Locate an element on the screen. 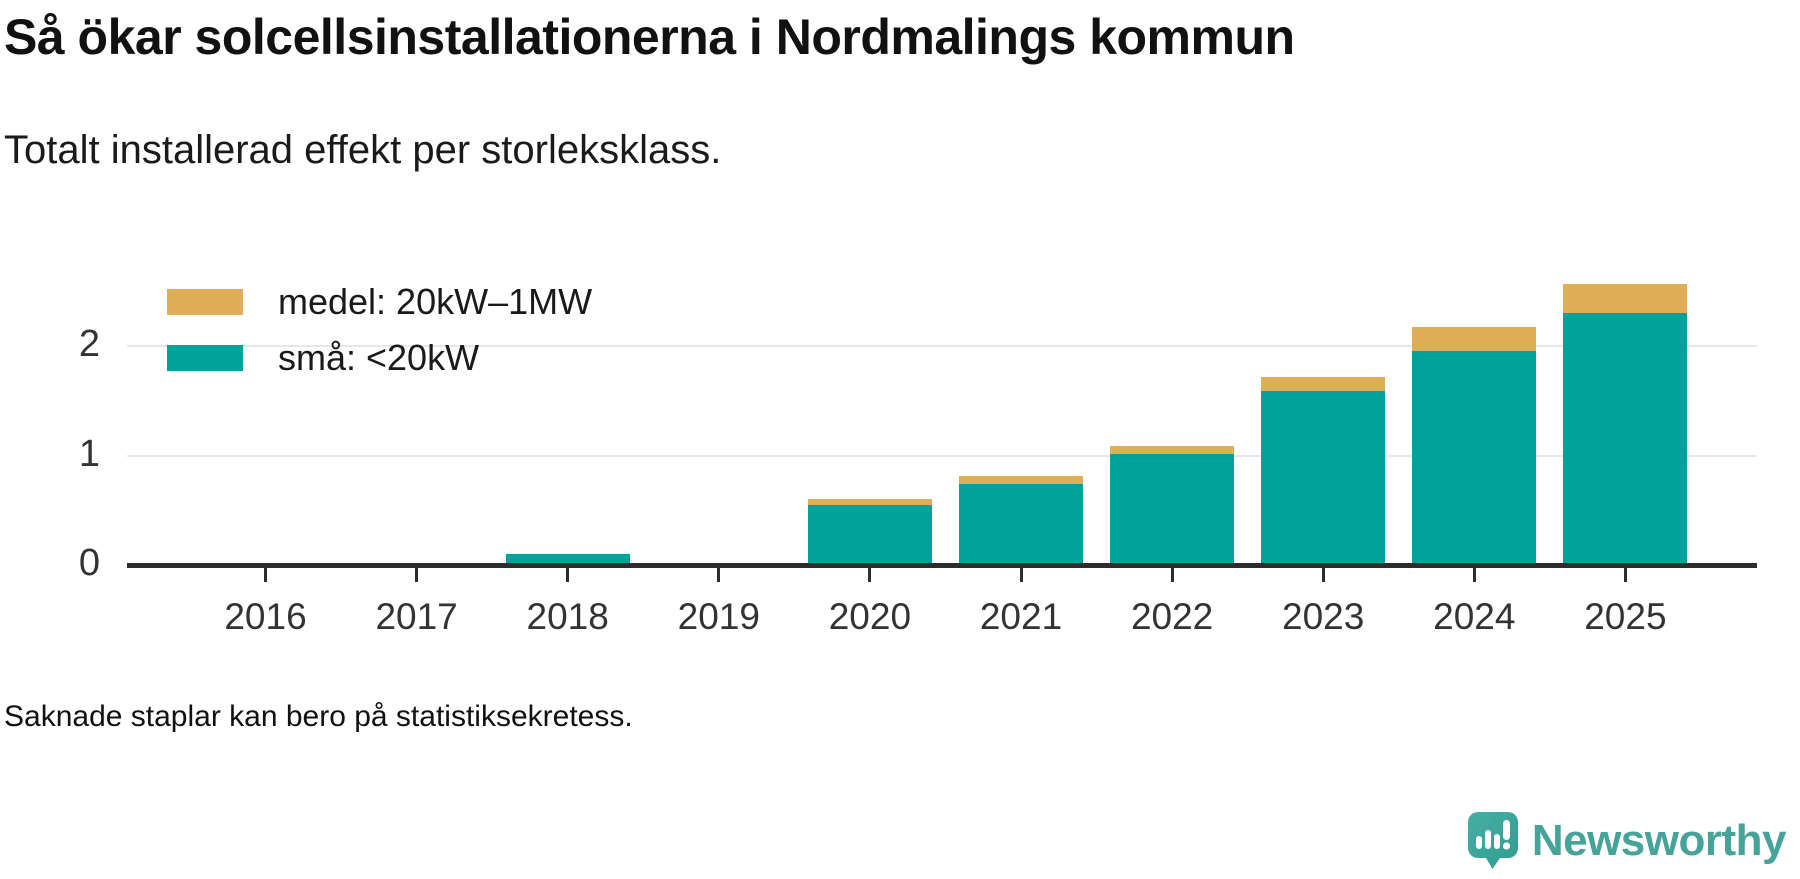 This screenshot has width=1800, height=879. x-axis-label-2019: 2019 is located at coordinates (718, 616).